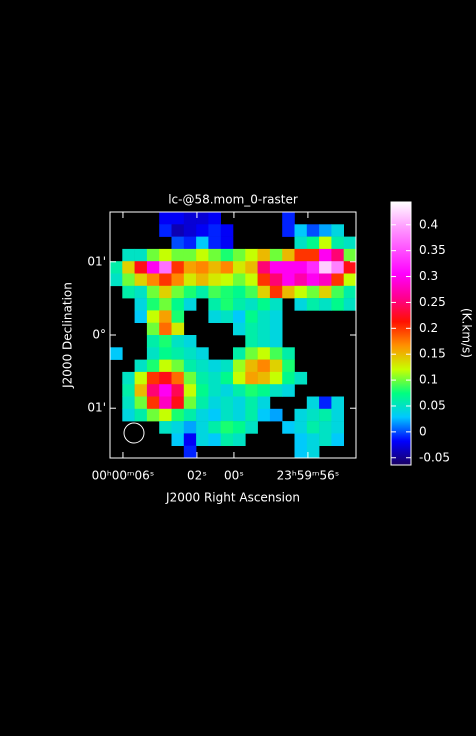  What do you see at coordinates (428, 380) in the screenshot?
I see `colorbar-tick-label: 0.1` at bounding box center [428, 380].